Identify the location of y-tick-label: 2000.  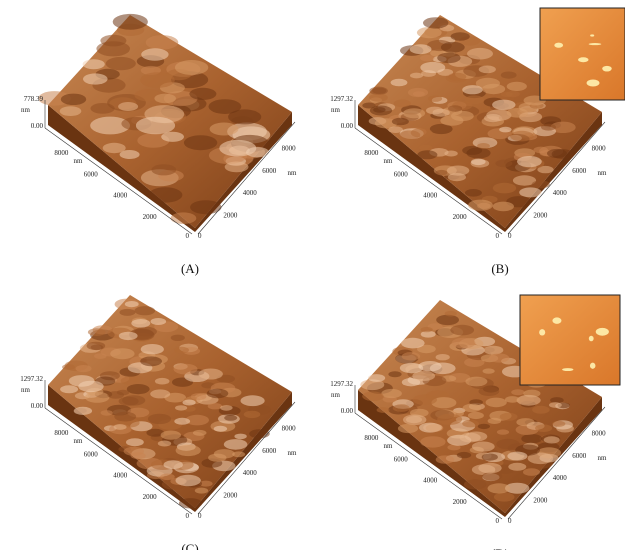
(540, 216).